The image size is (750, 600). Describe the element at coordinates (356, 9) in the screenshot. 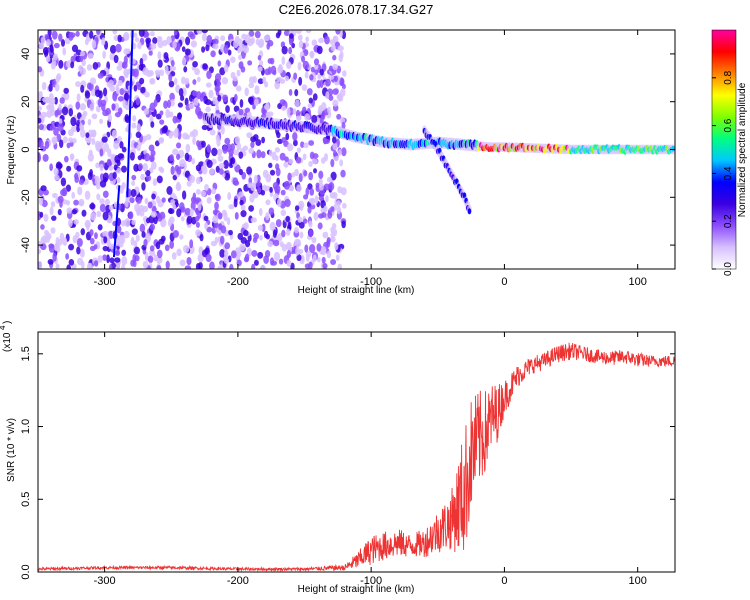

I see `chart-title: C2E6.2026.078.17.34.G27` at that location.